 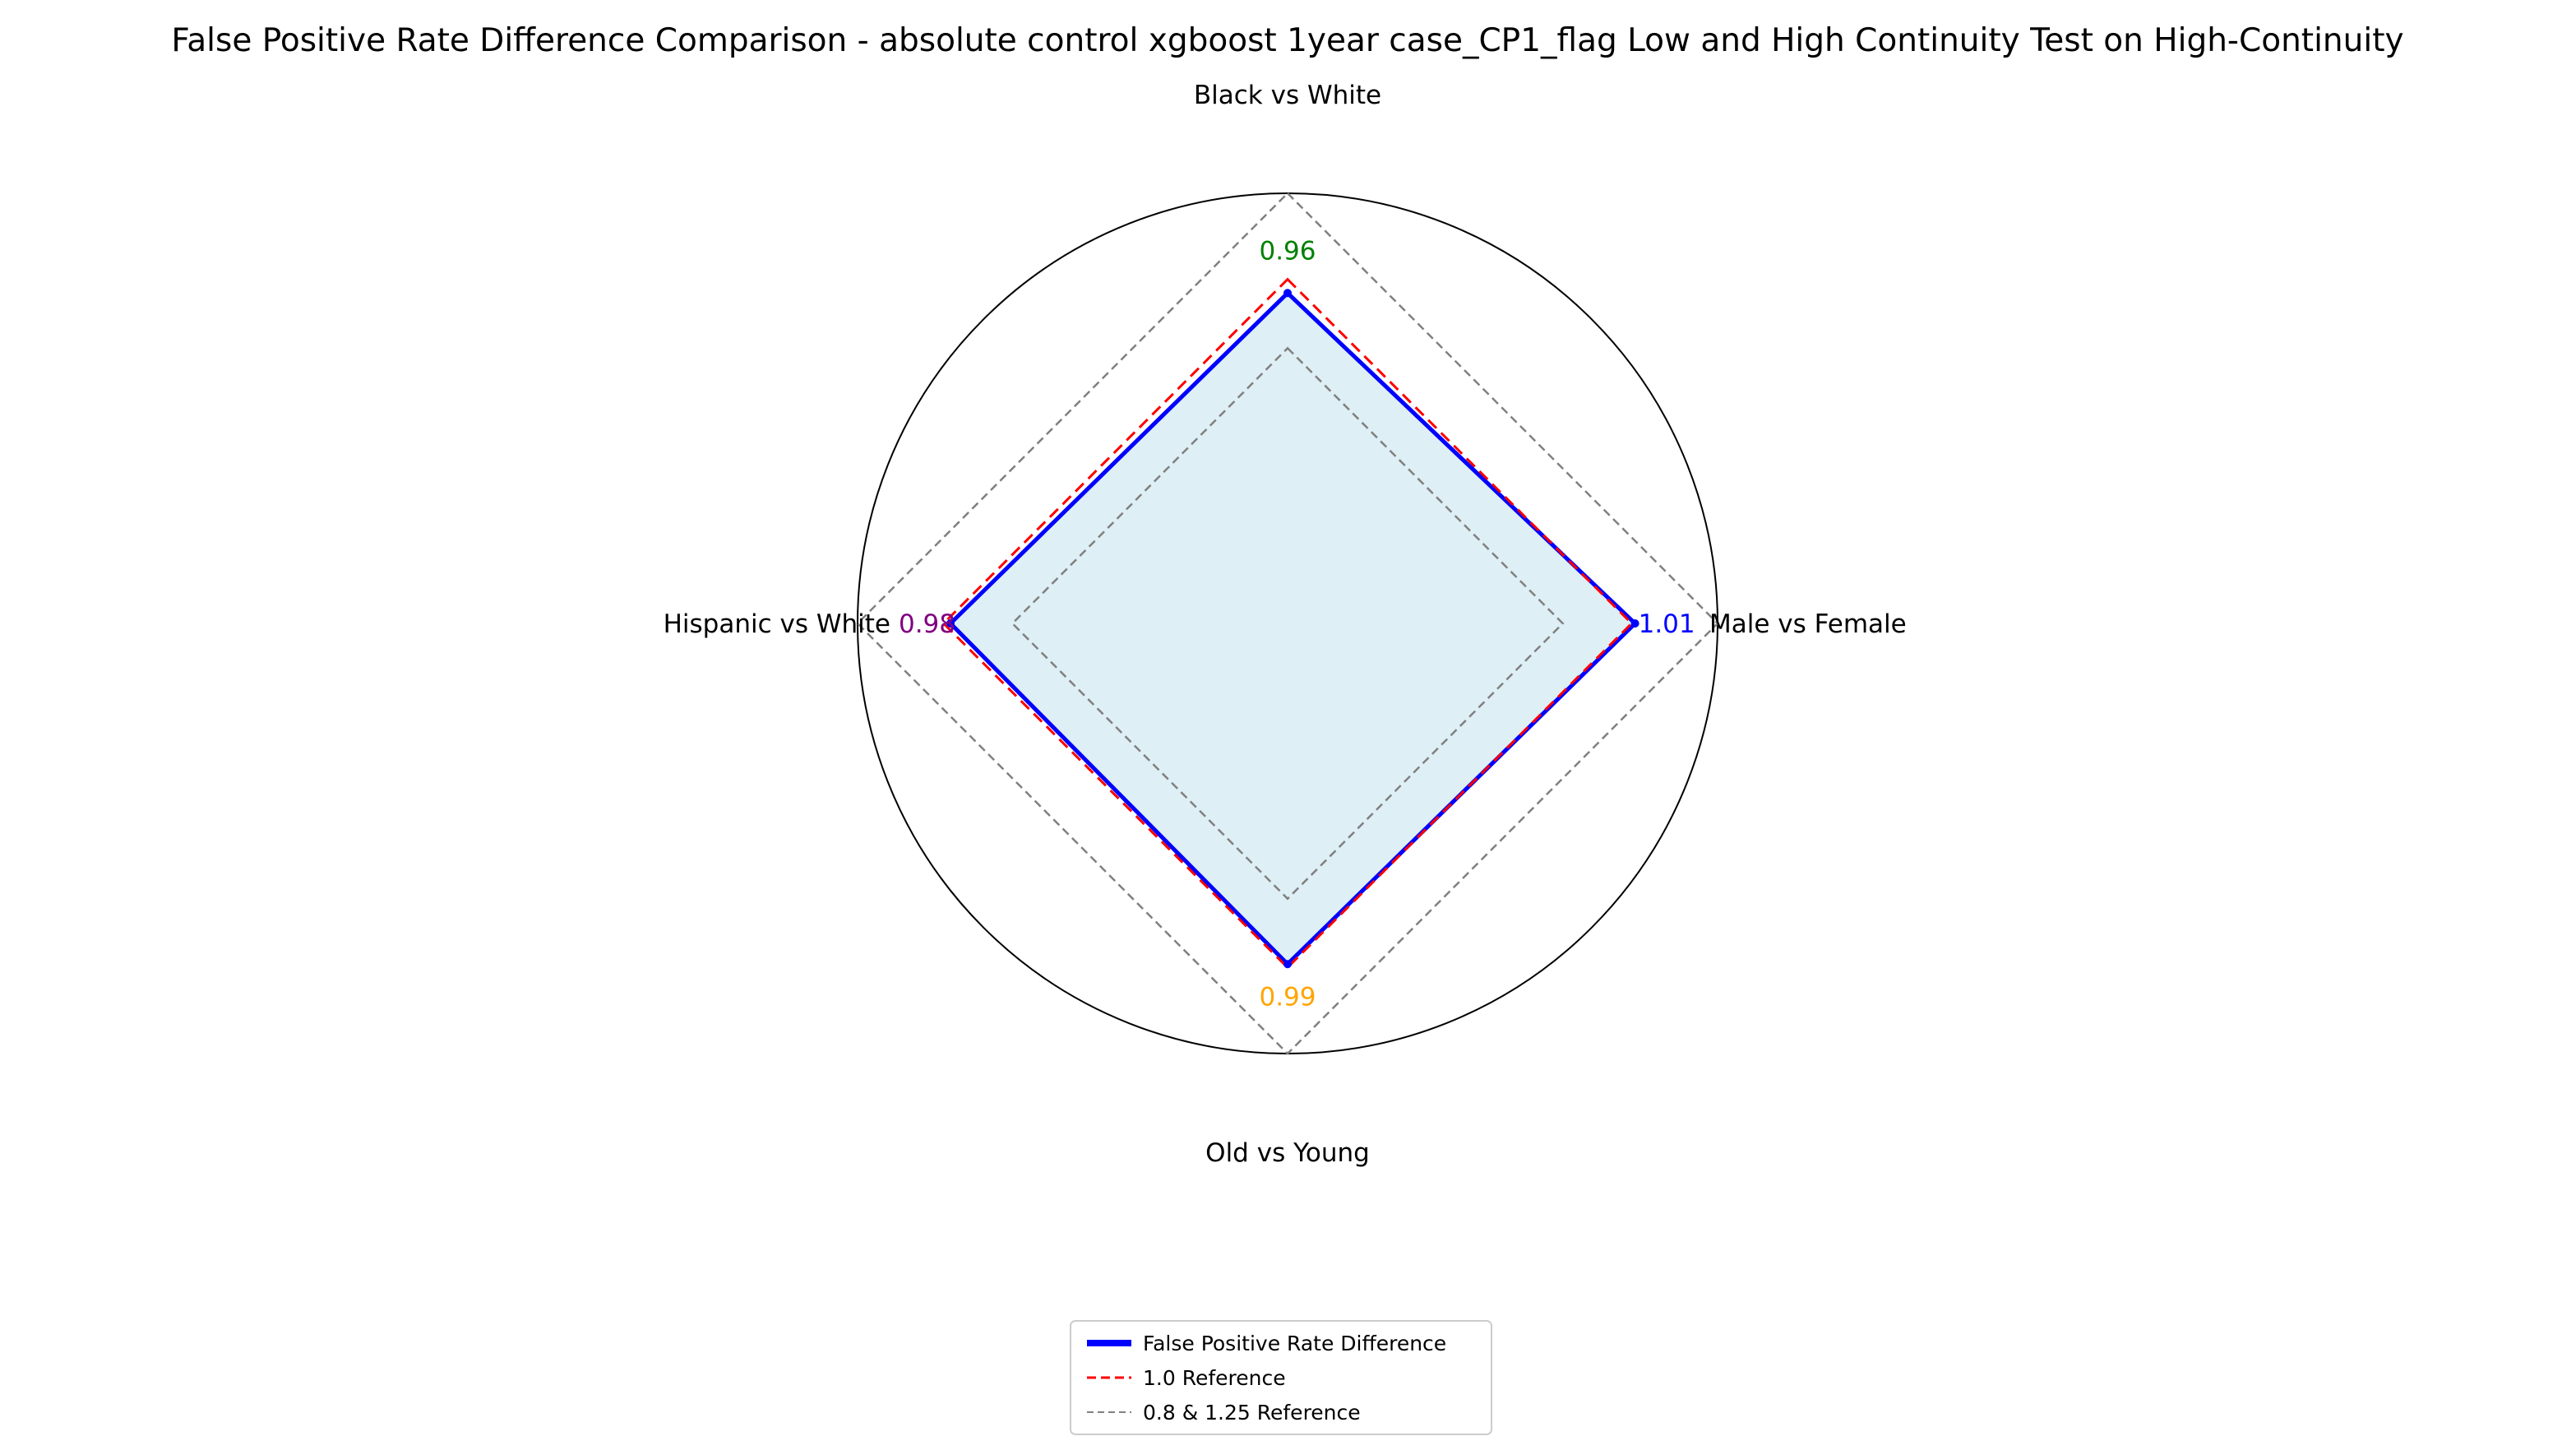 I want to click on series-fill, so click(x=1292, y=629).